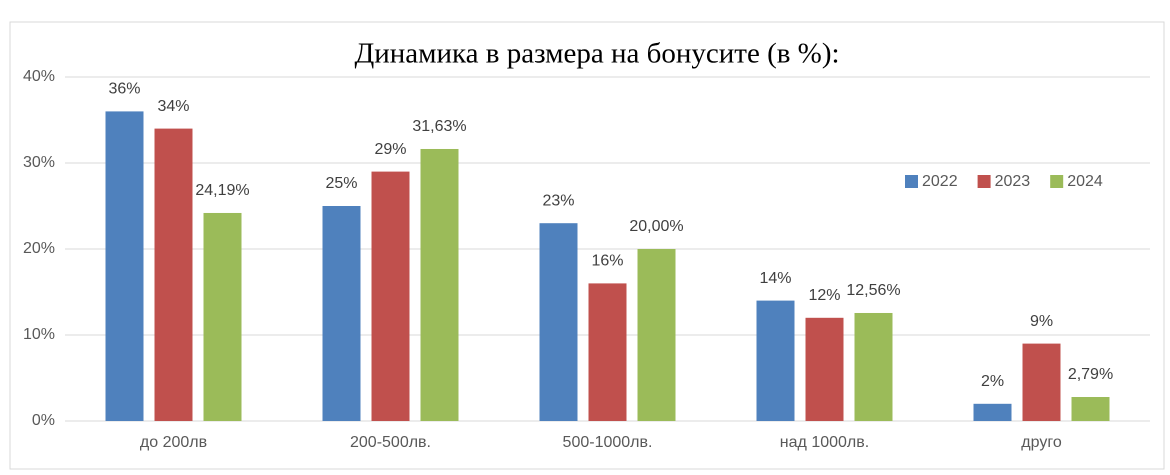 Image resolution: width=1170 pixels, height=475 pixels. I want to click on x-tick-label: 200-500лв., so click(390, 442).